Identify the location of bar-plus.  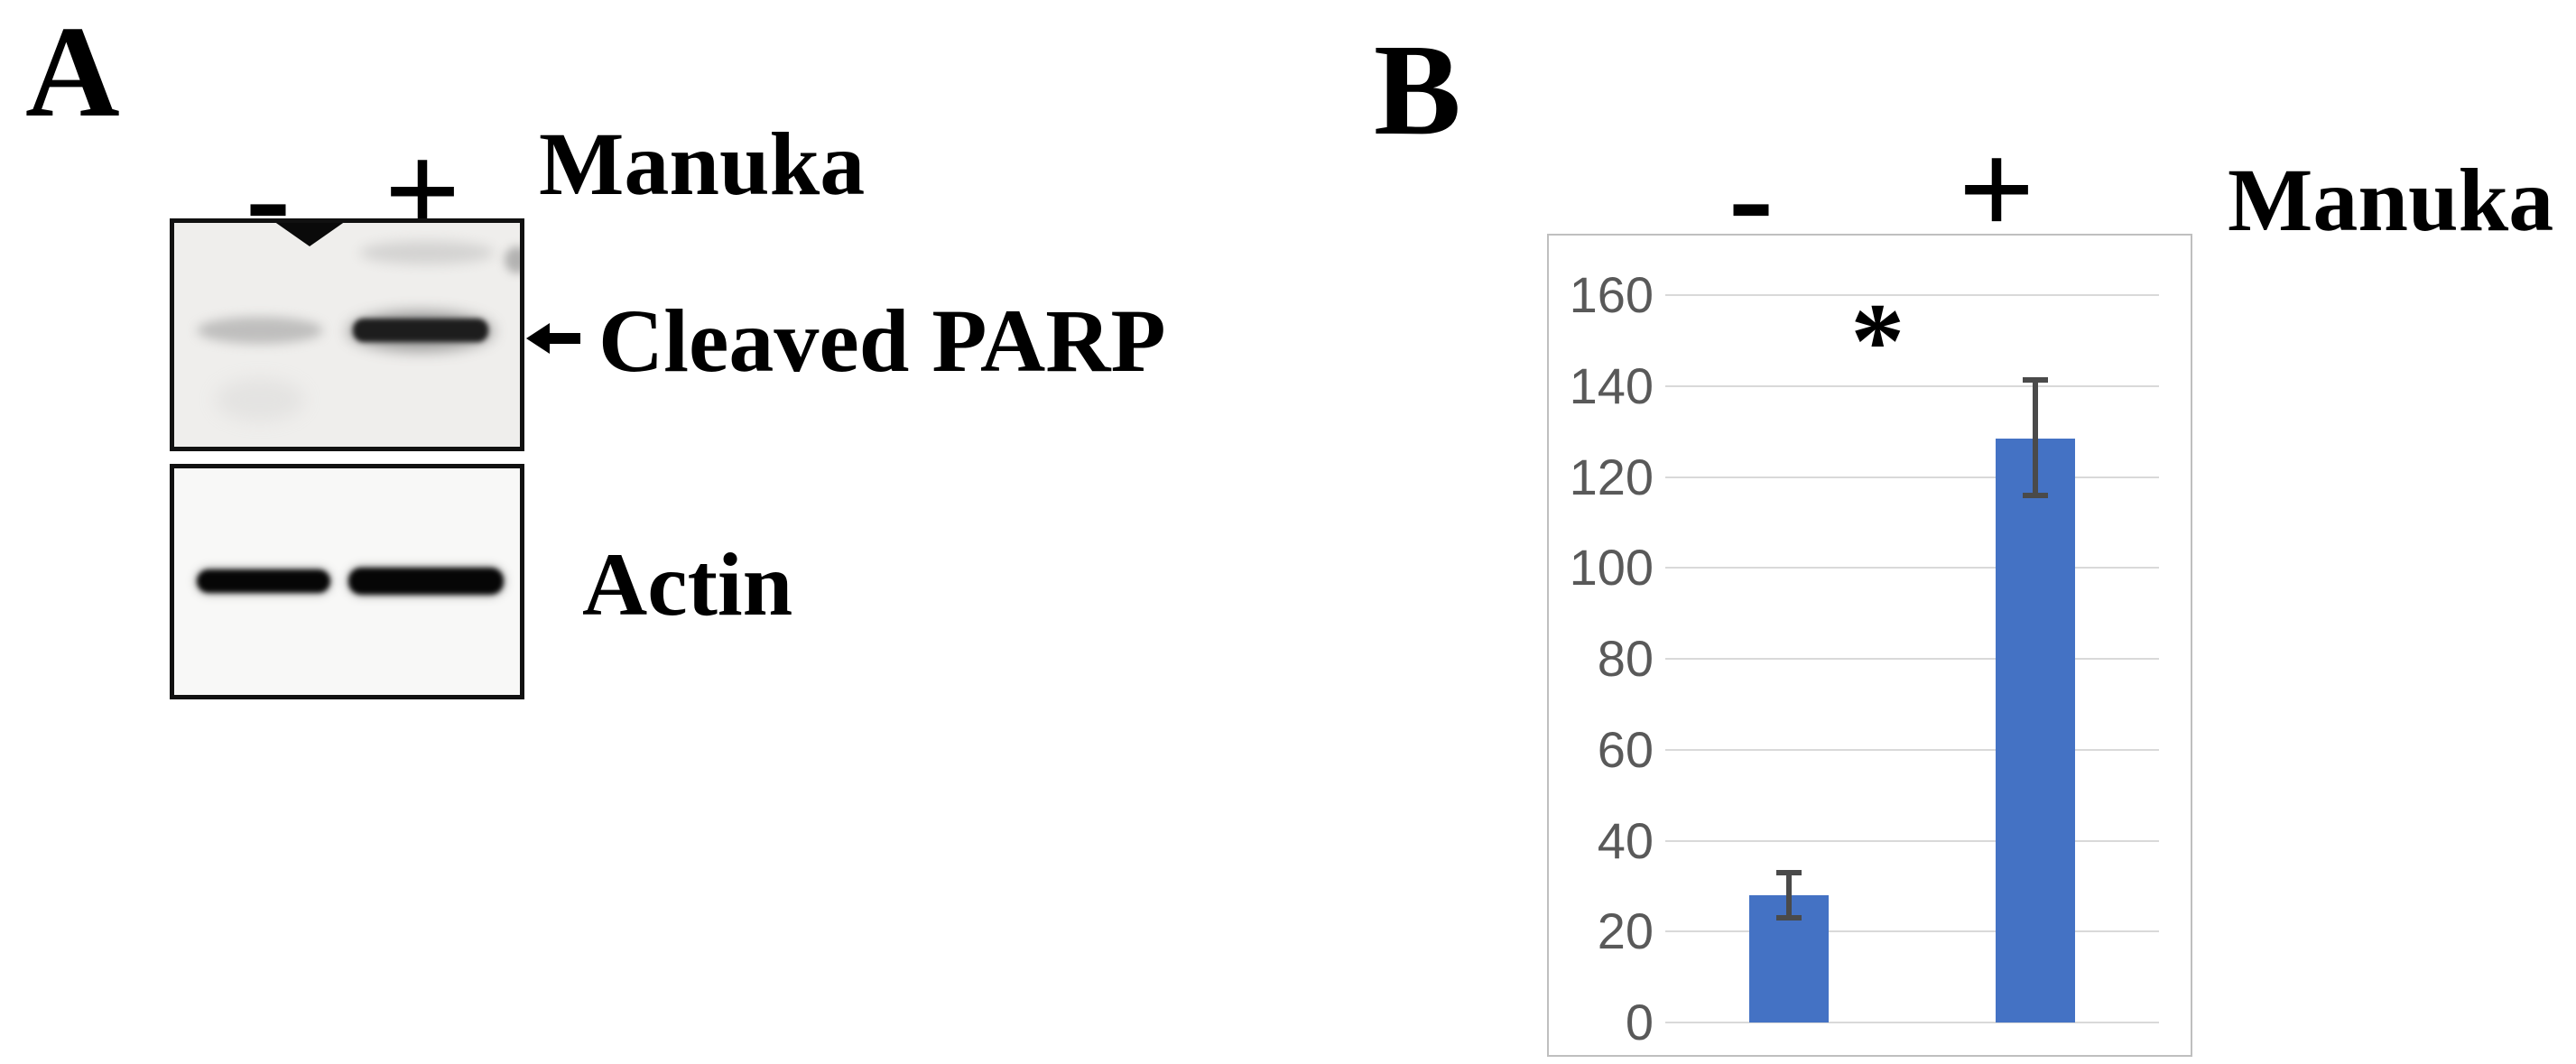
(2036, 730).